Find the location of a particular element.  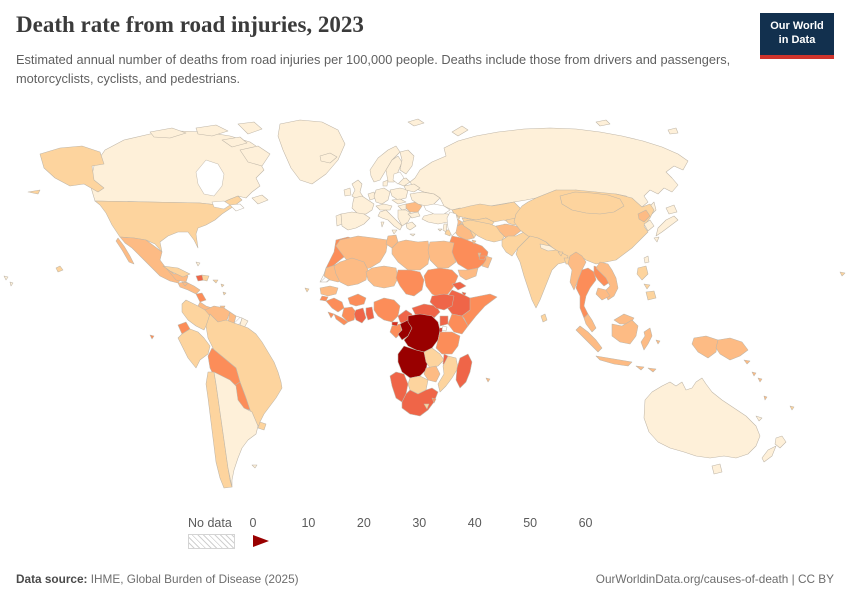

country-yemen is located at coordinates (468, 274).